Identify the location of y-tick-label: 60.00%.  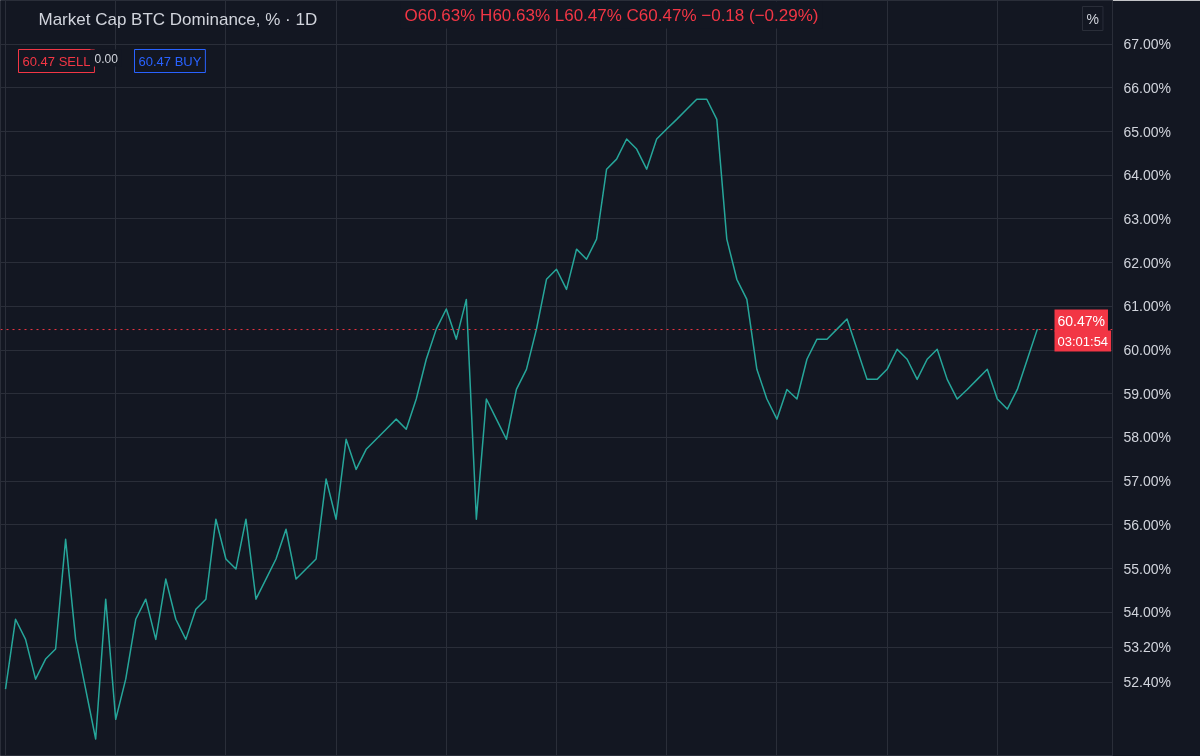
(1147, 350).